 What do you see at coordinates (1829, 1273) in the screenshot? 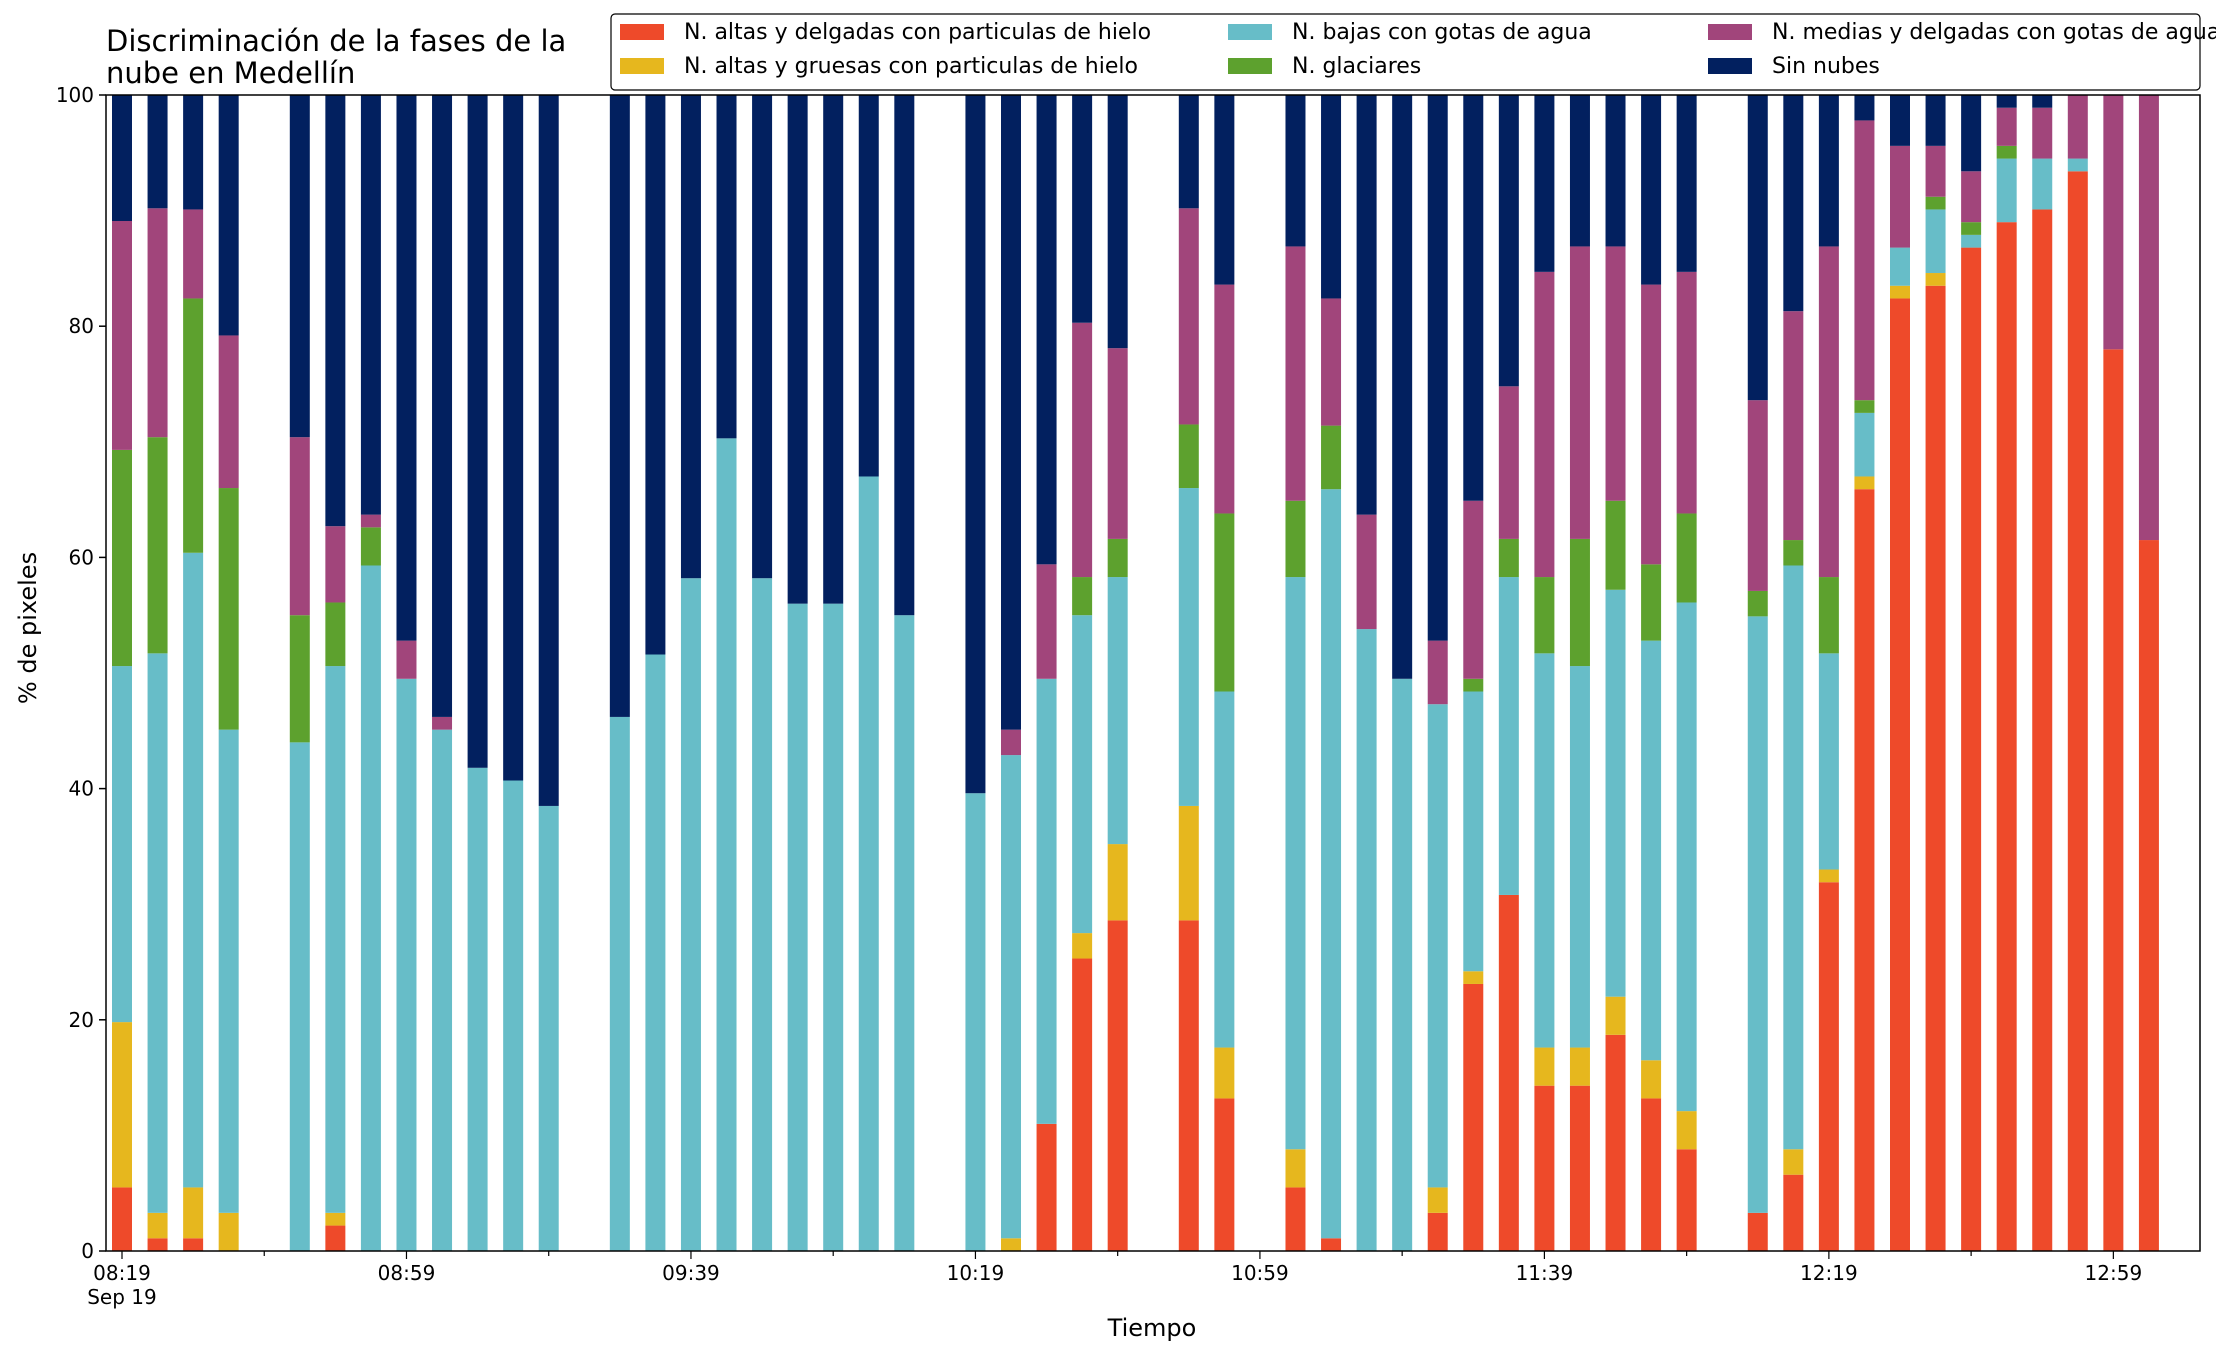
I see `x-tick-label: 12:19` at bounding box center [1829, 1273].